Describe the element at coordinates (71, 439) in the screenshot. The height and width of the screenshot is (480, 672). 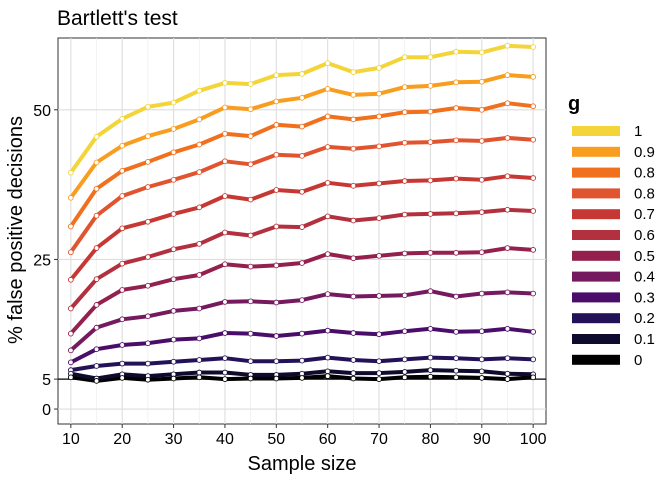
I see `x-tick-label: 10` at that location.